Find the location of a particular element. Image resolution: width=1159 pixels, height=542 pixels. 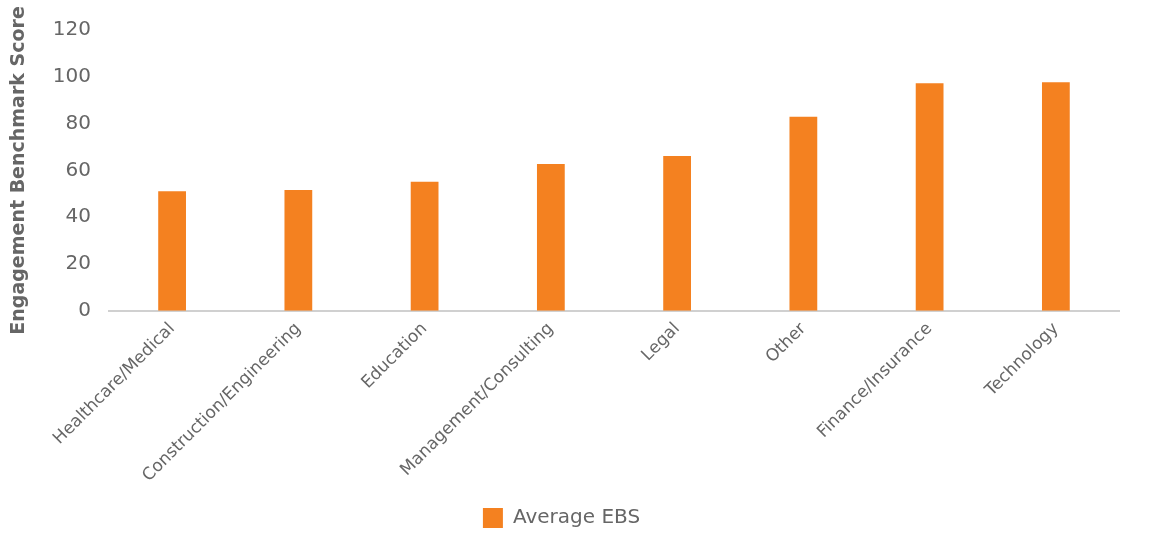

y-tick-label: 80 is located at coordinates (78, 121).